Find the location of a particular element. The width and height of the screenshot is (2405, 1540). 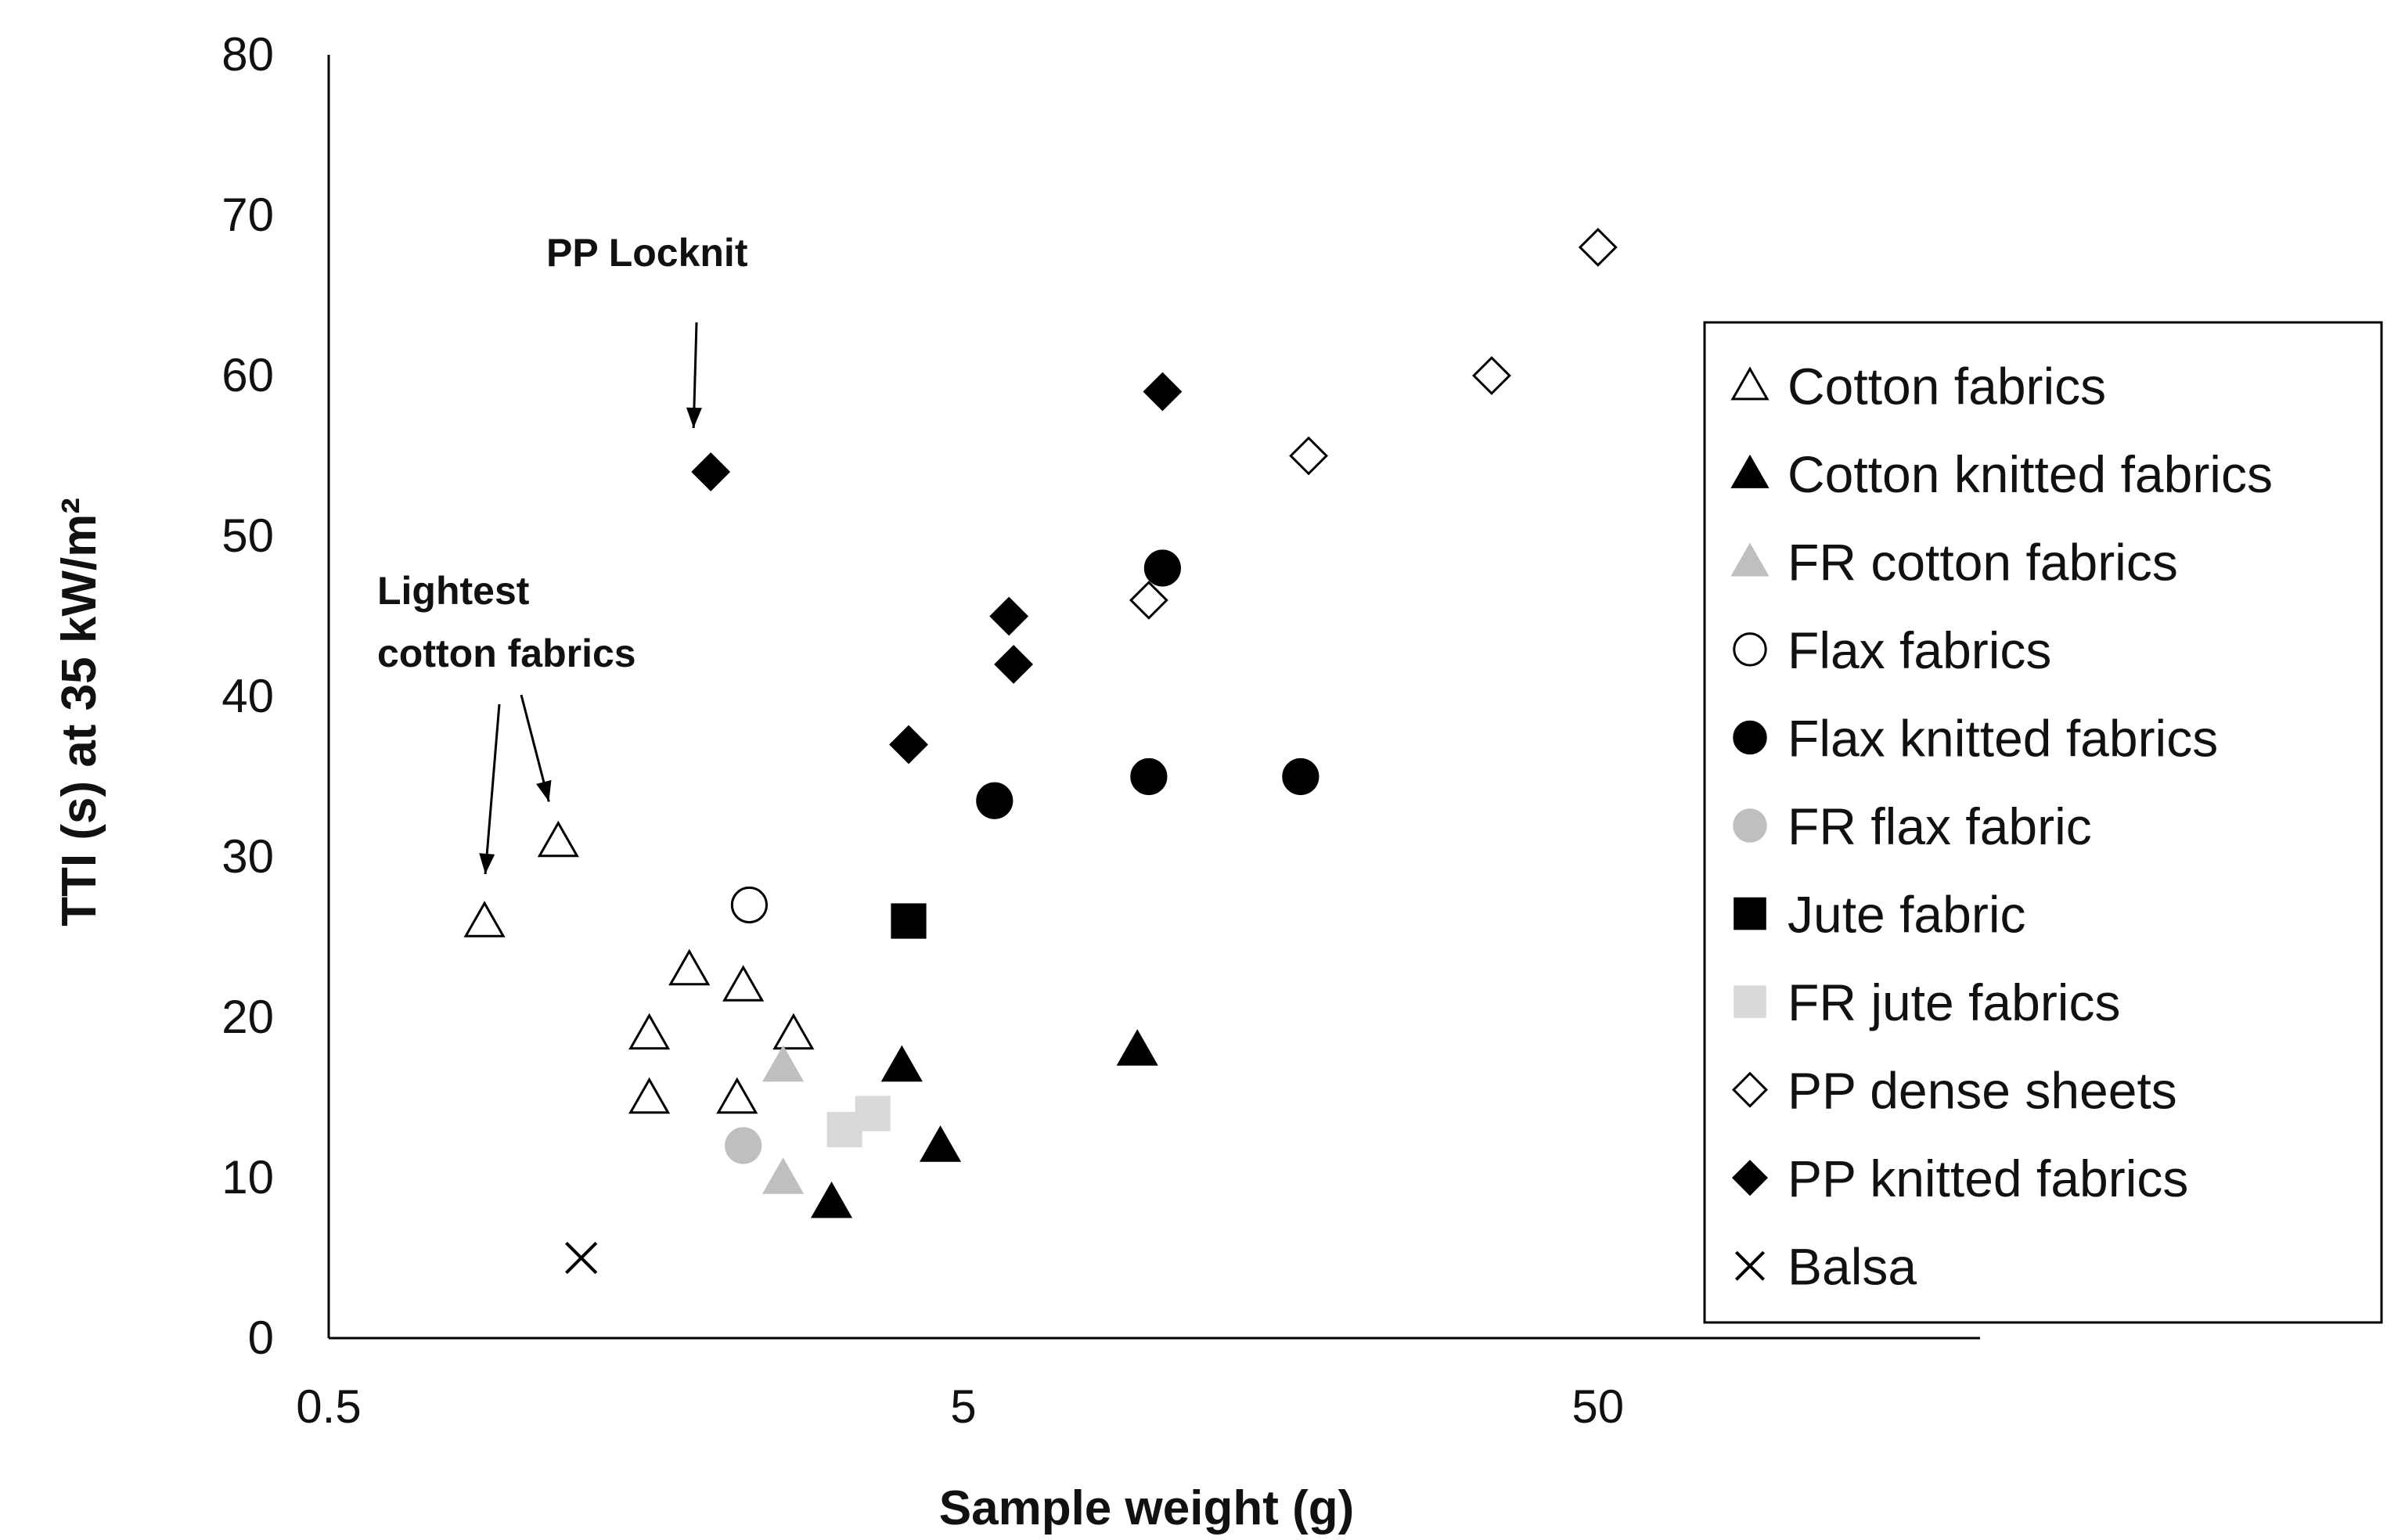

y-tick-label: 40 is located at coordinates (247, 696).